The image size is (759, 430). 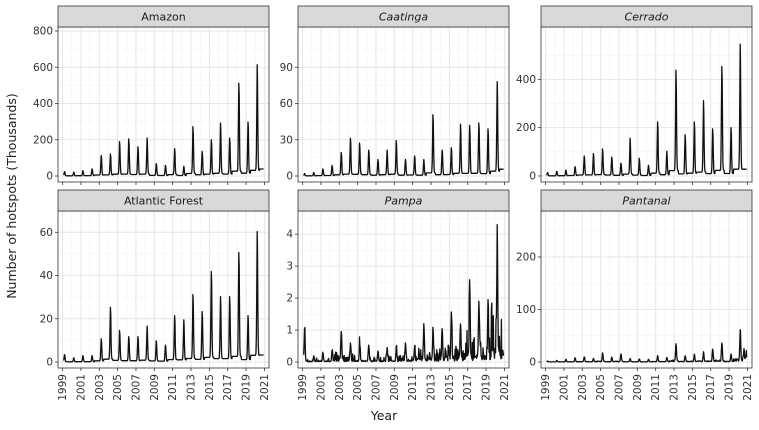 I want to click on panel-cerrado: Cerrado 0 200 400, so click(x=634, y=95).